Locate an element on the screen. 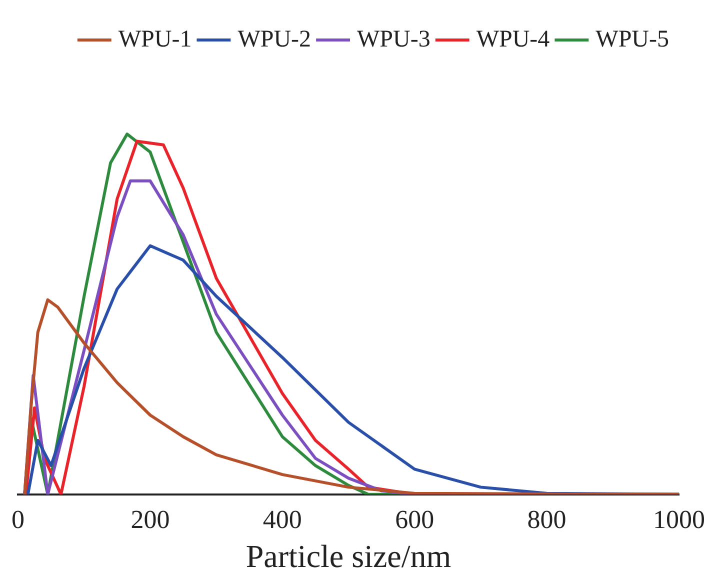 This screenshot has height=586, width=727. x-tick-label: 400 is located at coordinates (282, 519).